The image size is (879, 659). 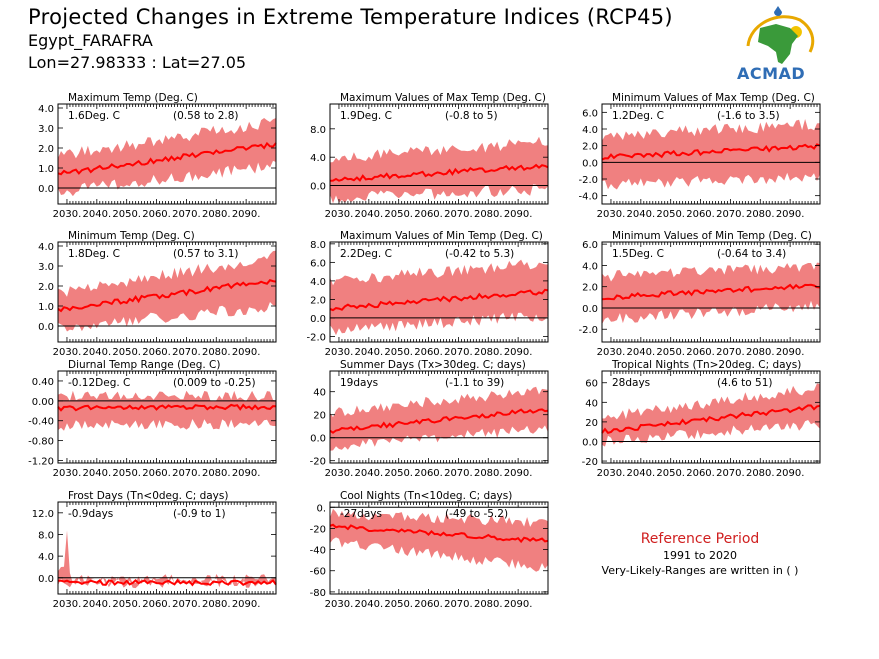 What do you see at coordinates (479, 254) in the screenshot?
I see `very-likely-range: (-0.42 to 5.3)` at bounding box center [479, 254].